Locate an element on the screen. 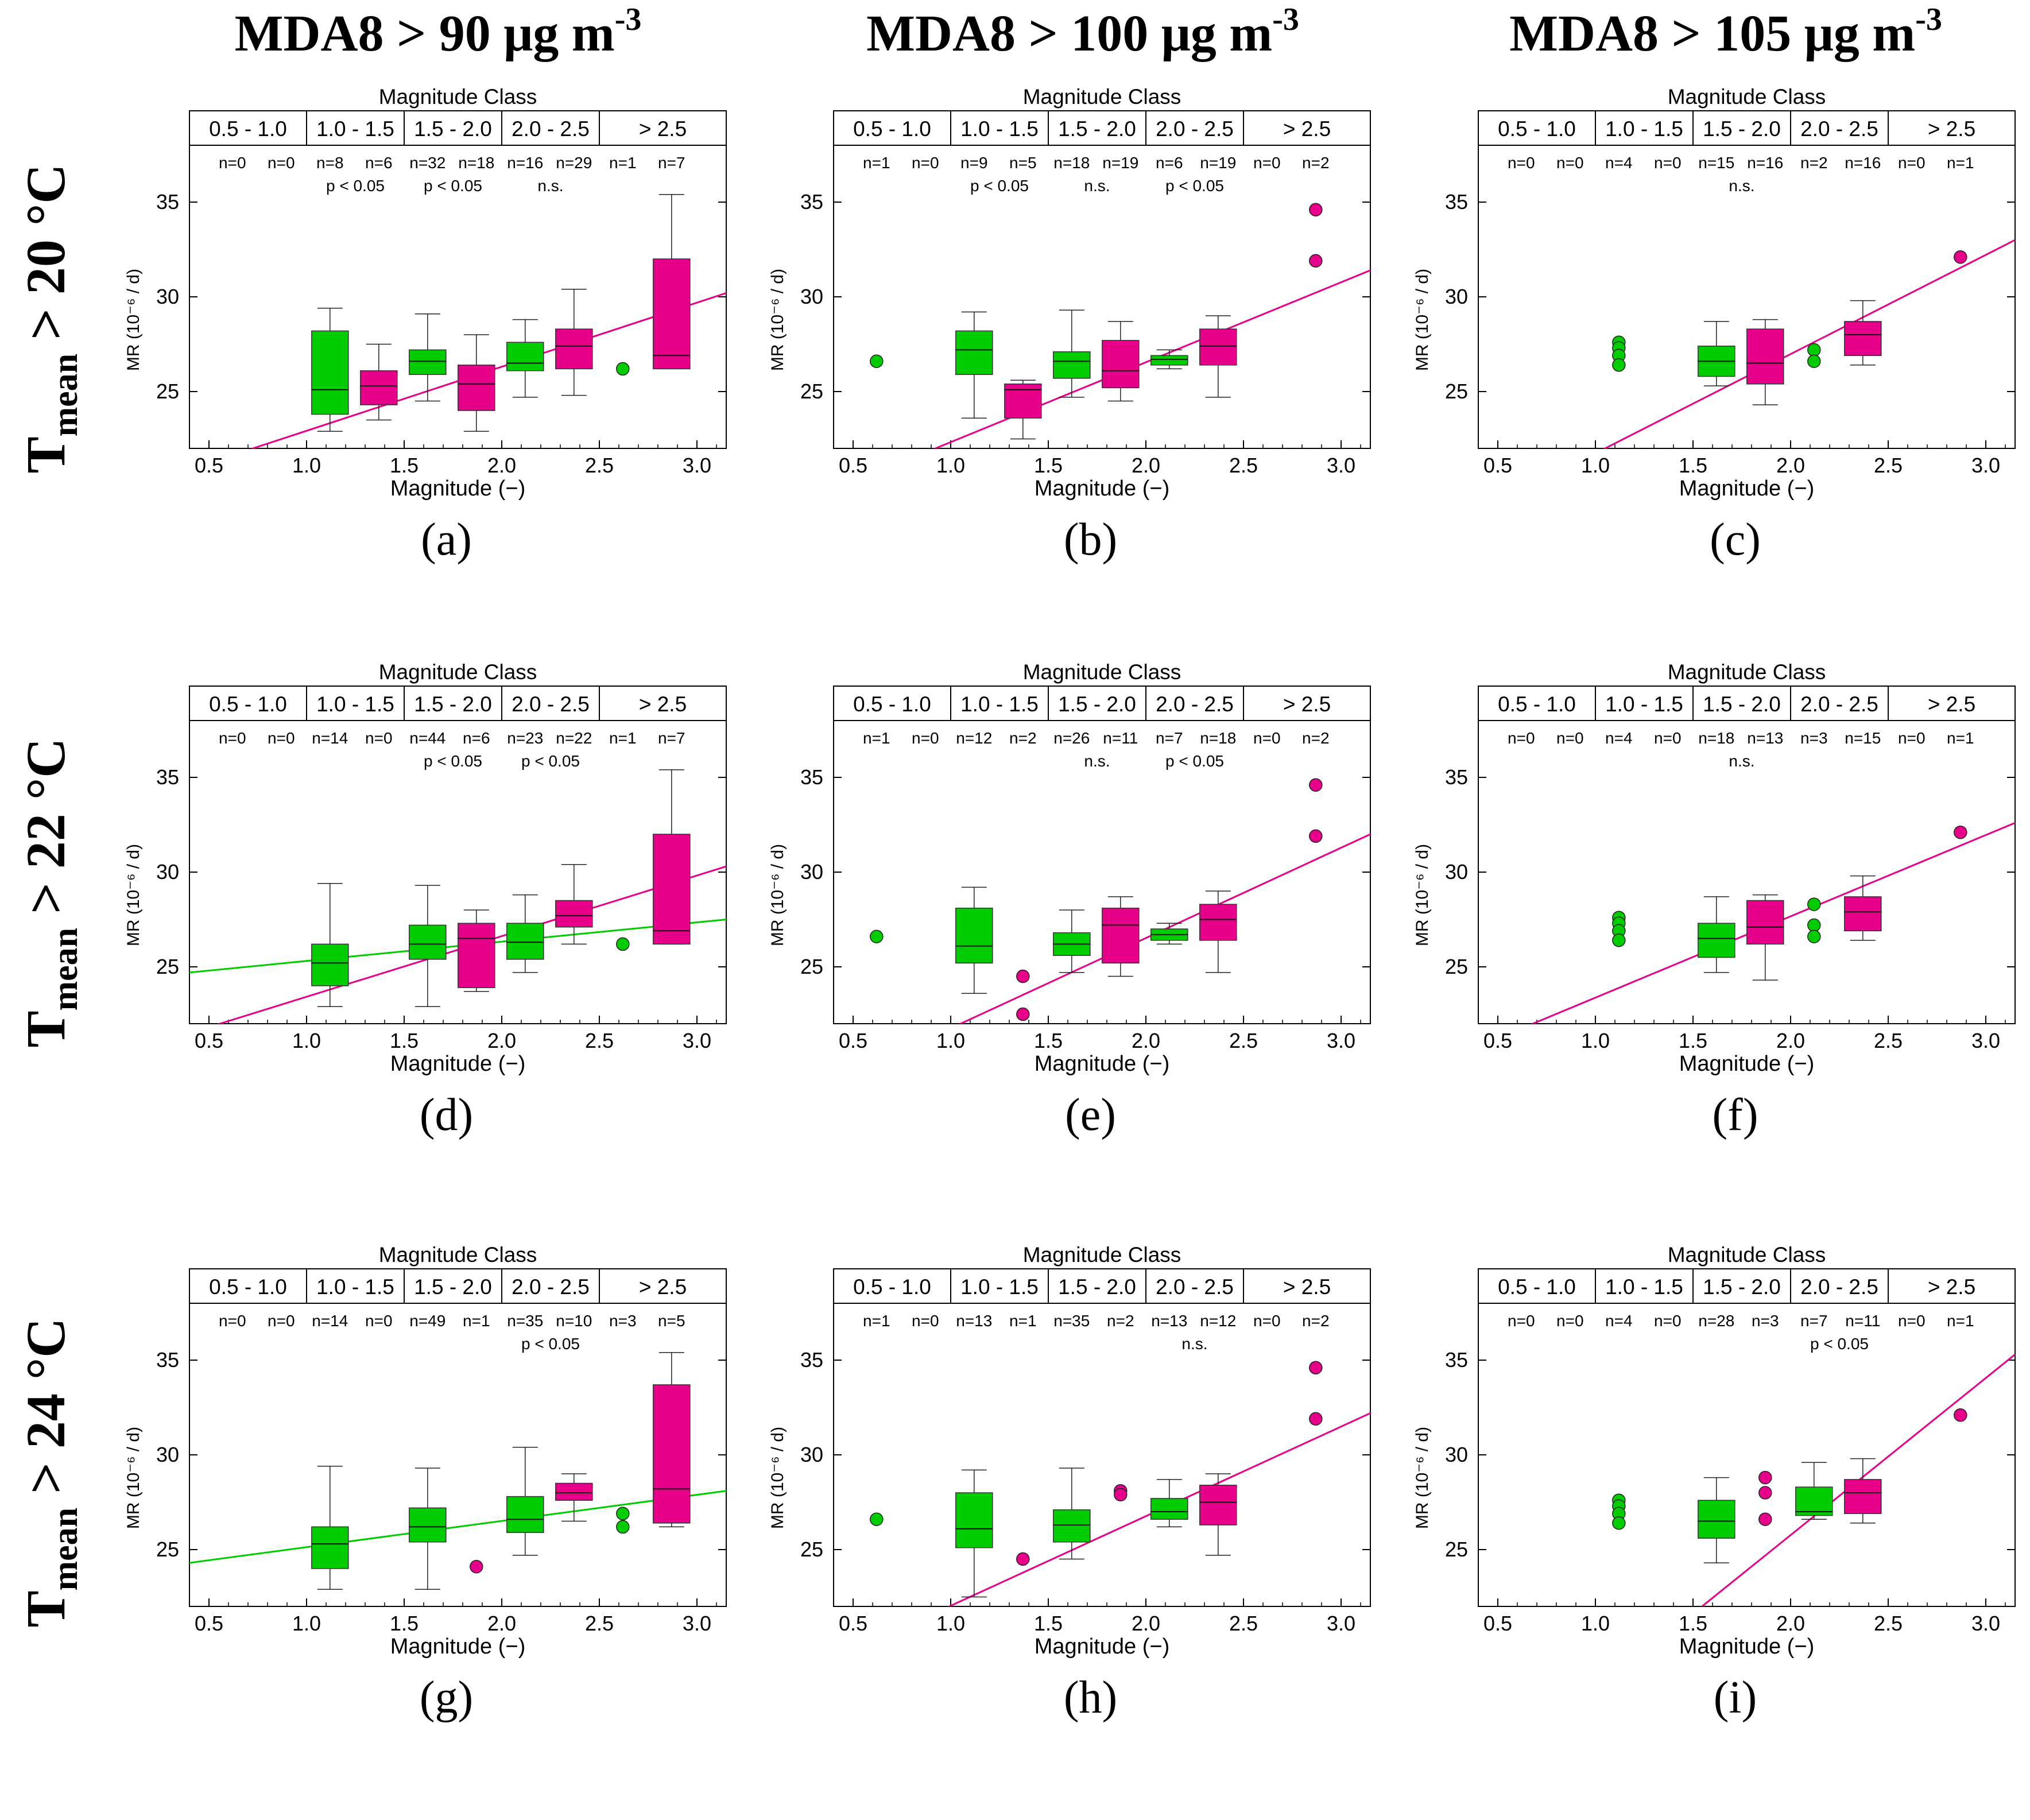  x-tick-label: 0.5 is located at coordinates (1497, 1623).